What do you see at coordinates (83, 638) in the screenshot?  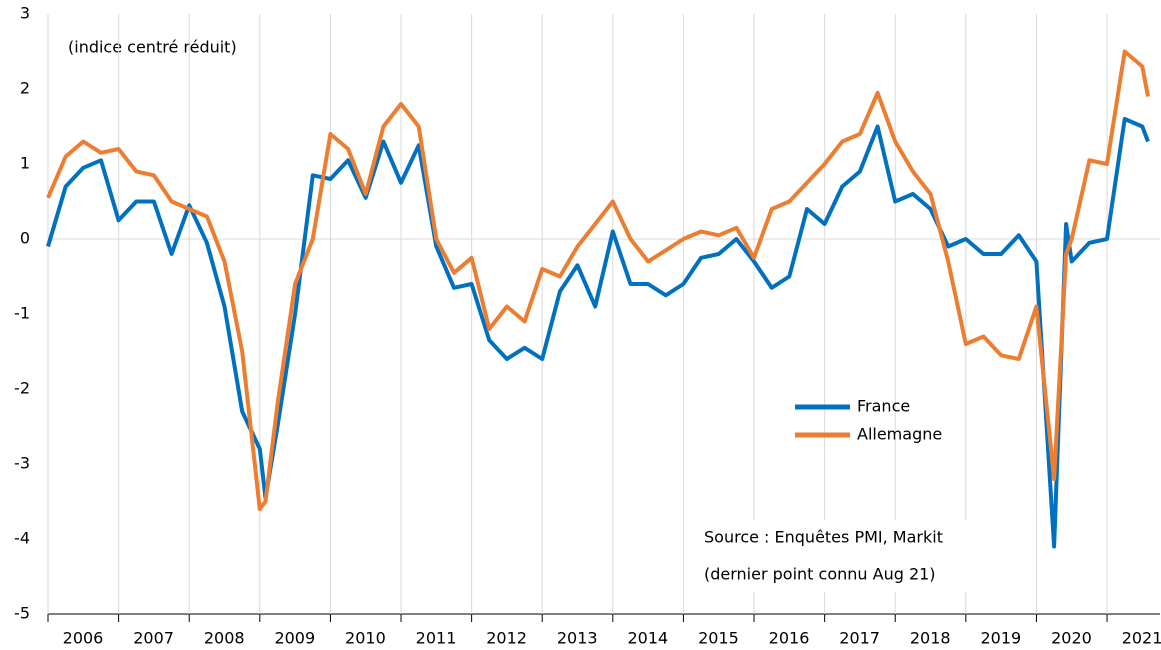 I see `x-tick-label: 2006` at bounding box center [83, 638].